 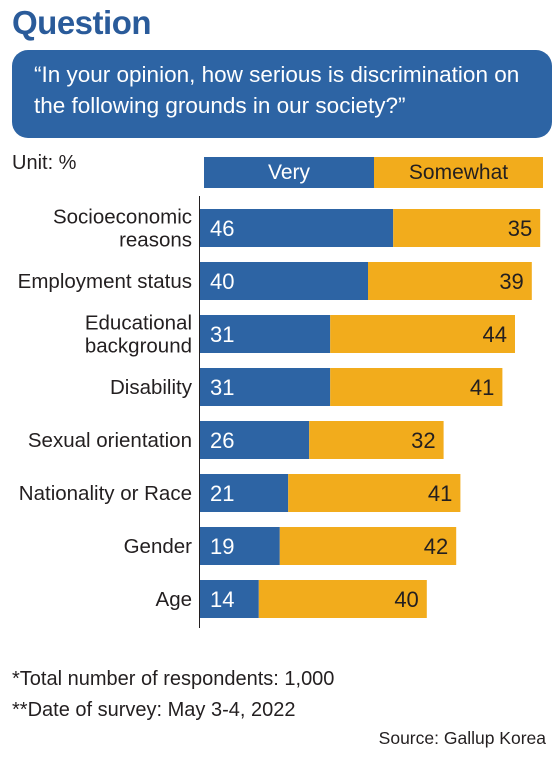 I want to click on legend-very: Very, so click(x=289, y=172).